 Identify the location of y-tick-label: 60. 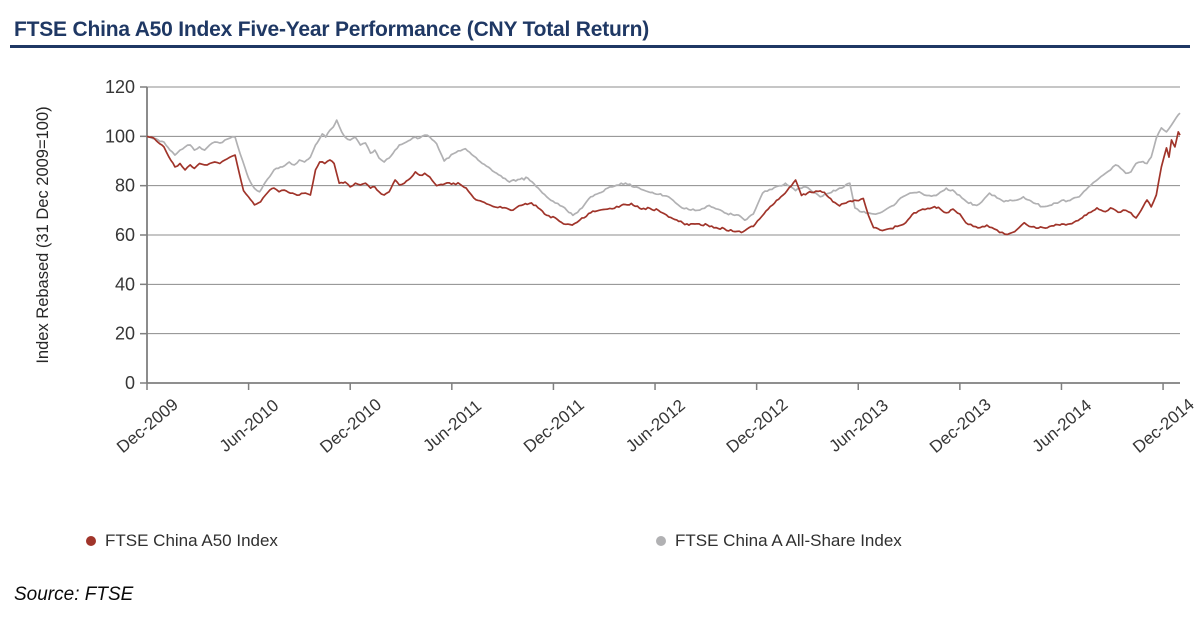
(125, 235).